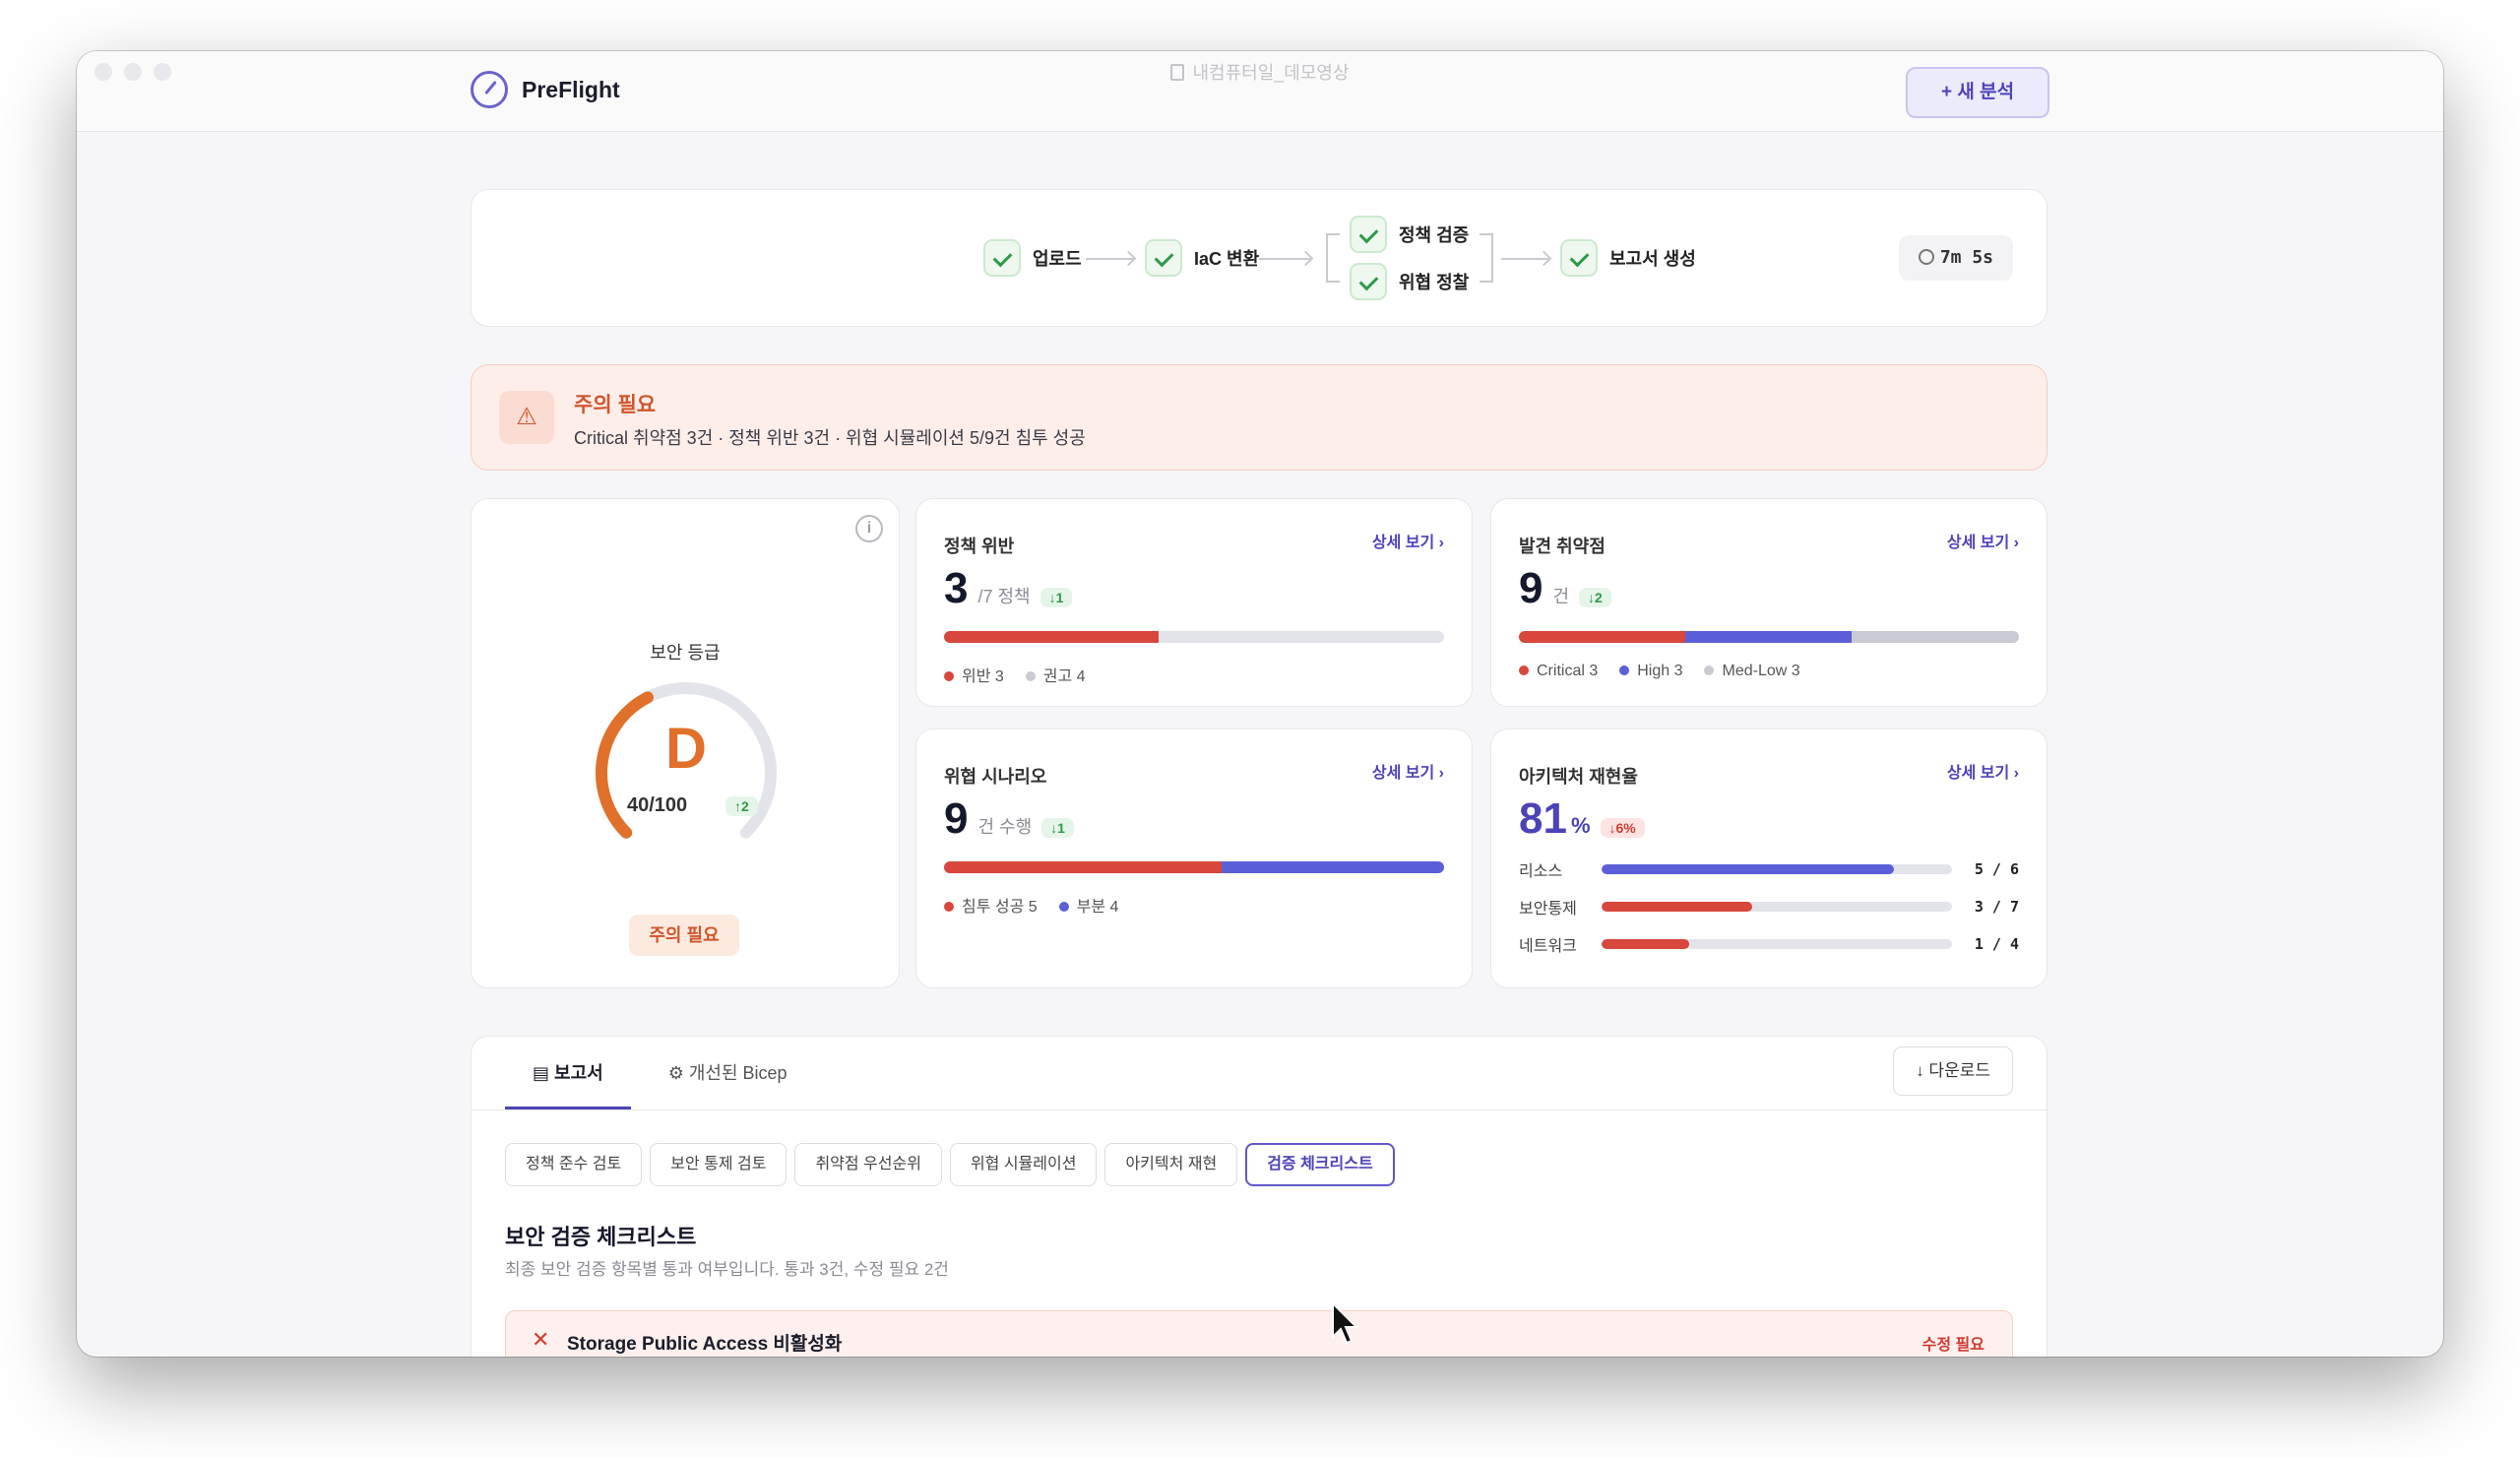 Image resolution: width=2520 pixels, height=1457 pixels. Describe the element at coordinates (526, 417) in the screenshot. I see `warning-icon: ⚠` at that location.